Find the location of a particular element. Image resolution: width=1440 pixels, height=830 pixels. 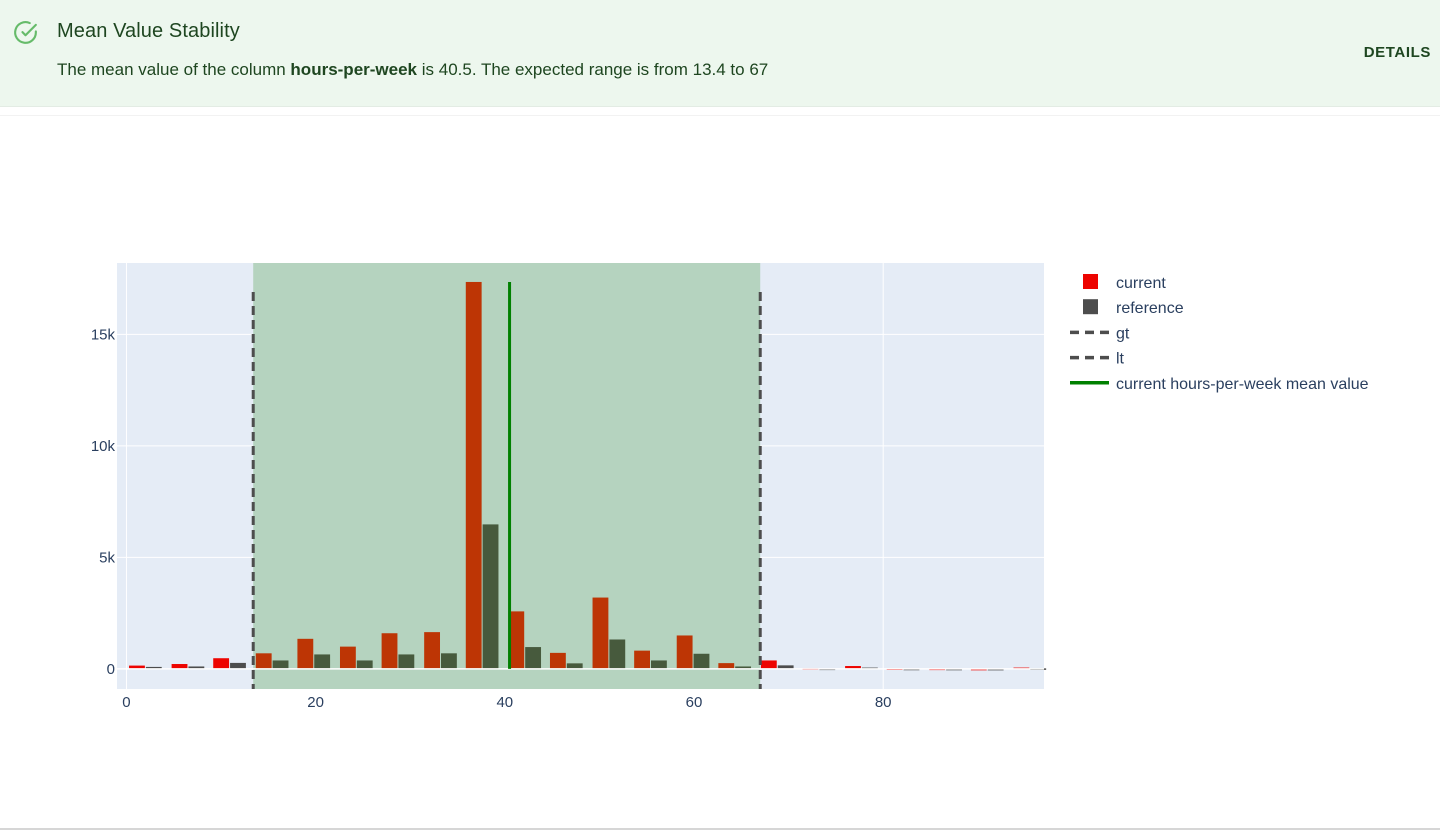

y-tick-label-1: 5k is located at coordinates (107, 557).